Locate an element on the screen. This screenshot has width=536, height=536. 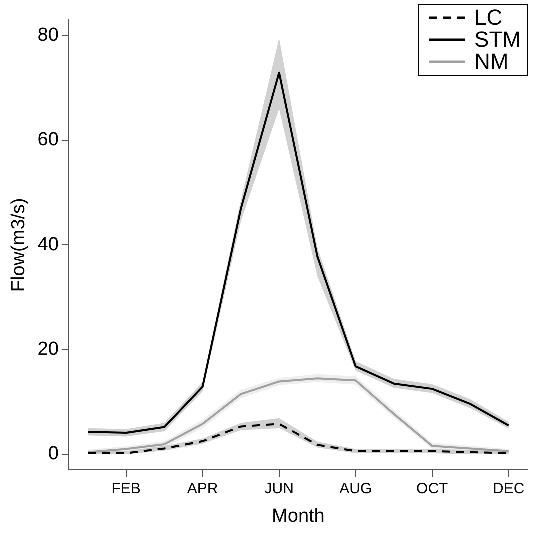
x-axis-title: Month is located at coordinates (298, 516).